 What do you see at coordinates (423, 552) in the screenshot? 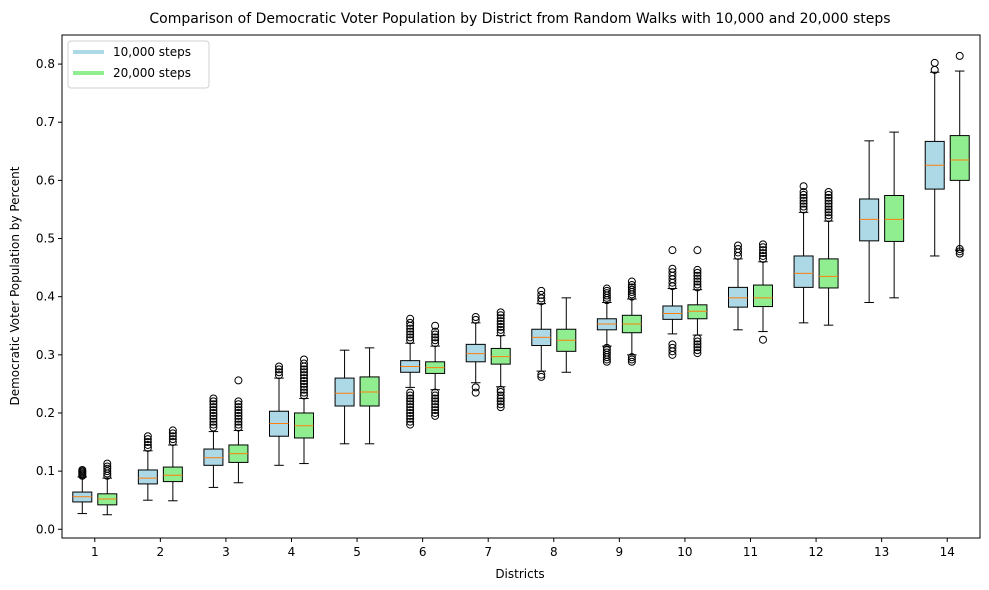
I see `x-tick-label: 6` at bounding box center [423, 552].